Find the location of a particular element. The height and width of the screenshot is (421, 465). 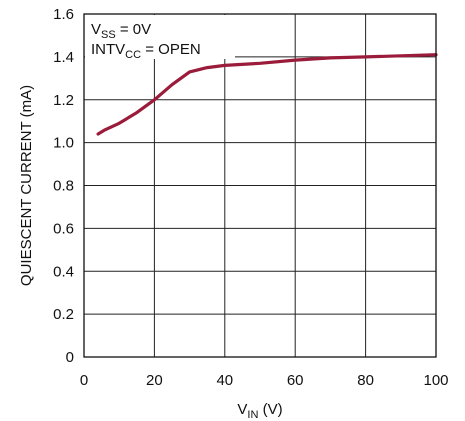

x-tick-label: 40 is located at coordinates (224, 380).